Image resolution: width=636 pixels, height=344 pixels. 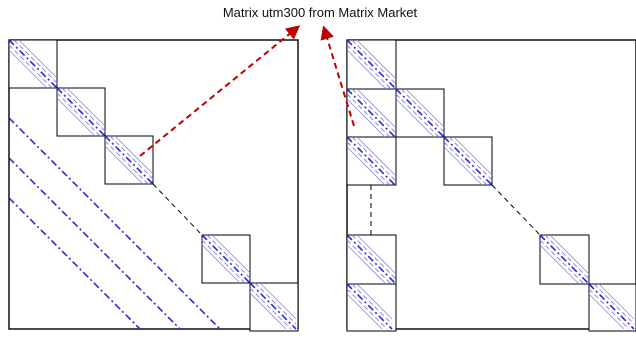 I want to click on annotation-arrow-right, so click(x=337, y=76).